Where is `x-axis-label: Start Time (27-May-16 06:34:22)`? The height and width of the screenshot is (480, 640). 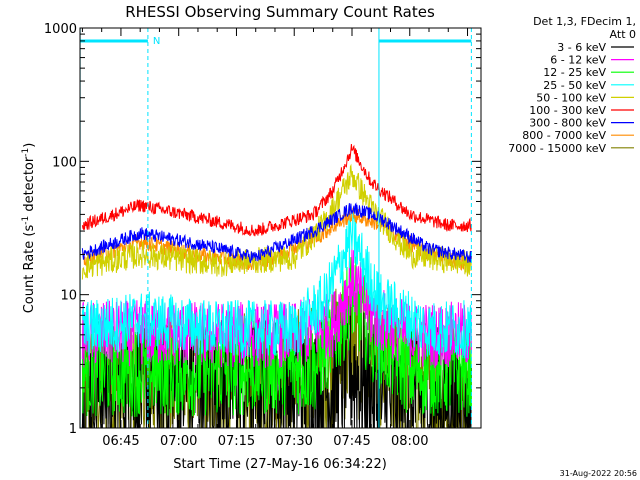 x-axis-label: Start Time (27-May-16 06:34:22) is located at coordinates (280, 464).